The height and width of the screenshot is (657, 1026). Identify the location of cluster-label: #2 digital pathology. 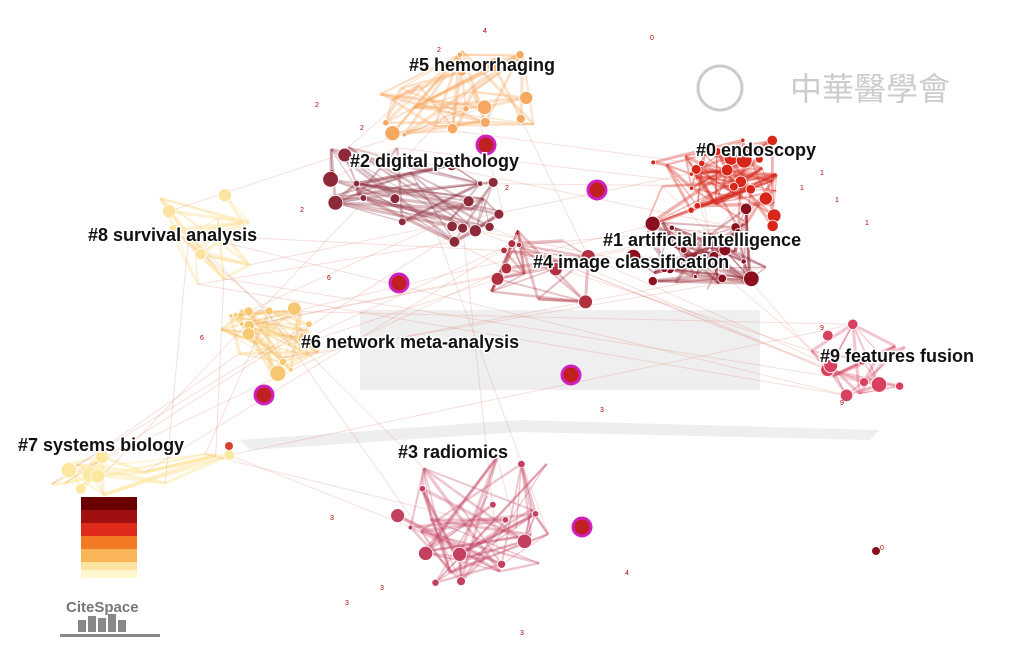
(434, 161).